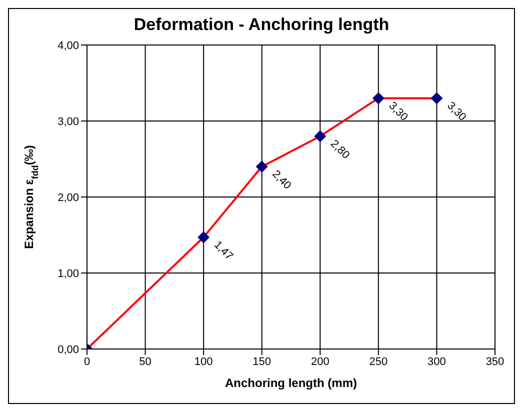 The image size is (521, 410). What do you see at coordinates (291, 383) in the screenshot?
I see `x-axis-title: Anchoring length (mm)` at bounding box center [291, 383].